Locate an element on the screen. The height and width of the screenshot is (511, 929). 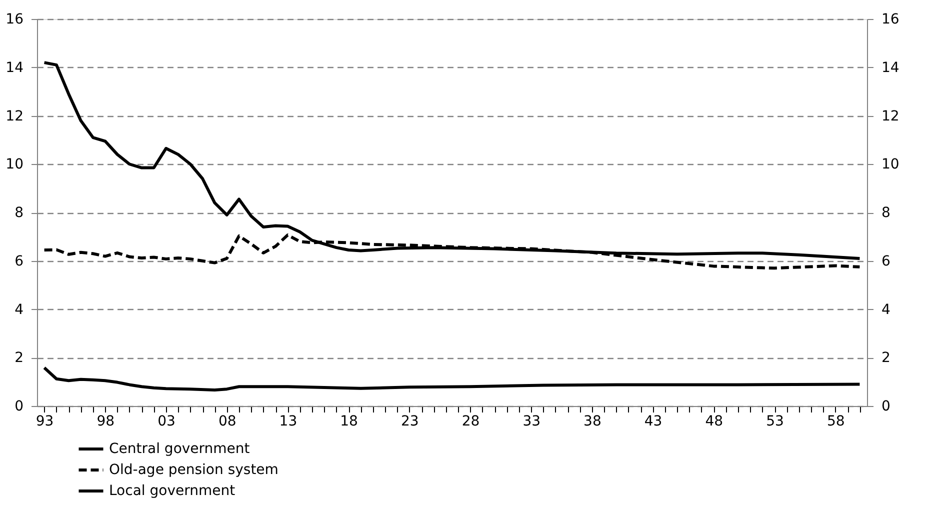
x-tick-label: 08 is located at coordinates (227, 422).